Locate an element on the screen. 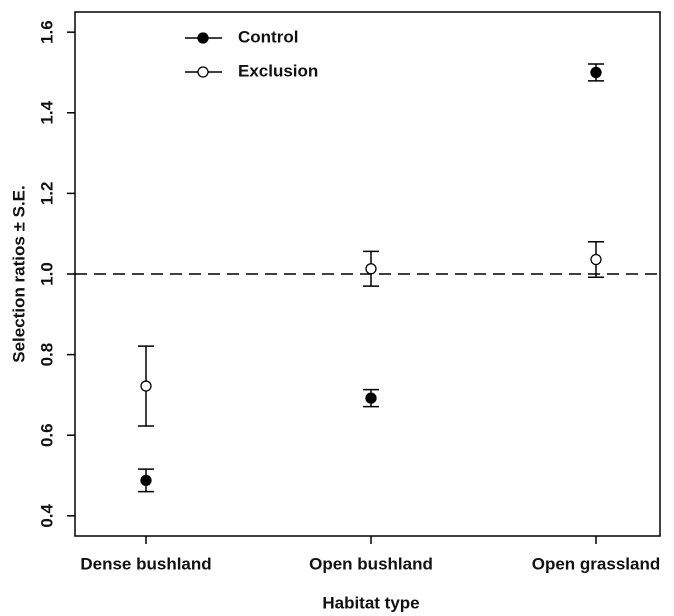  y-tick-label: 0.8 is located at coordinates (46, 355).